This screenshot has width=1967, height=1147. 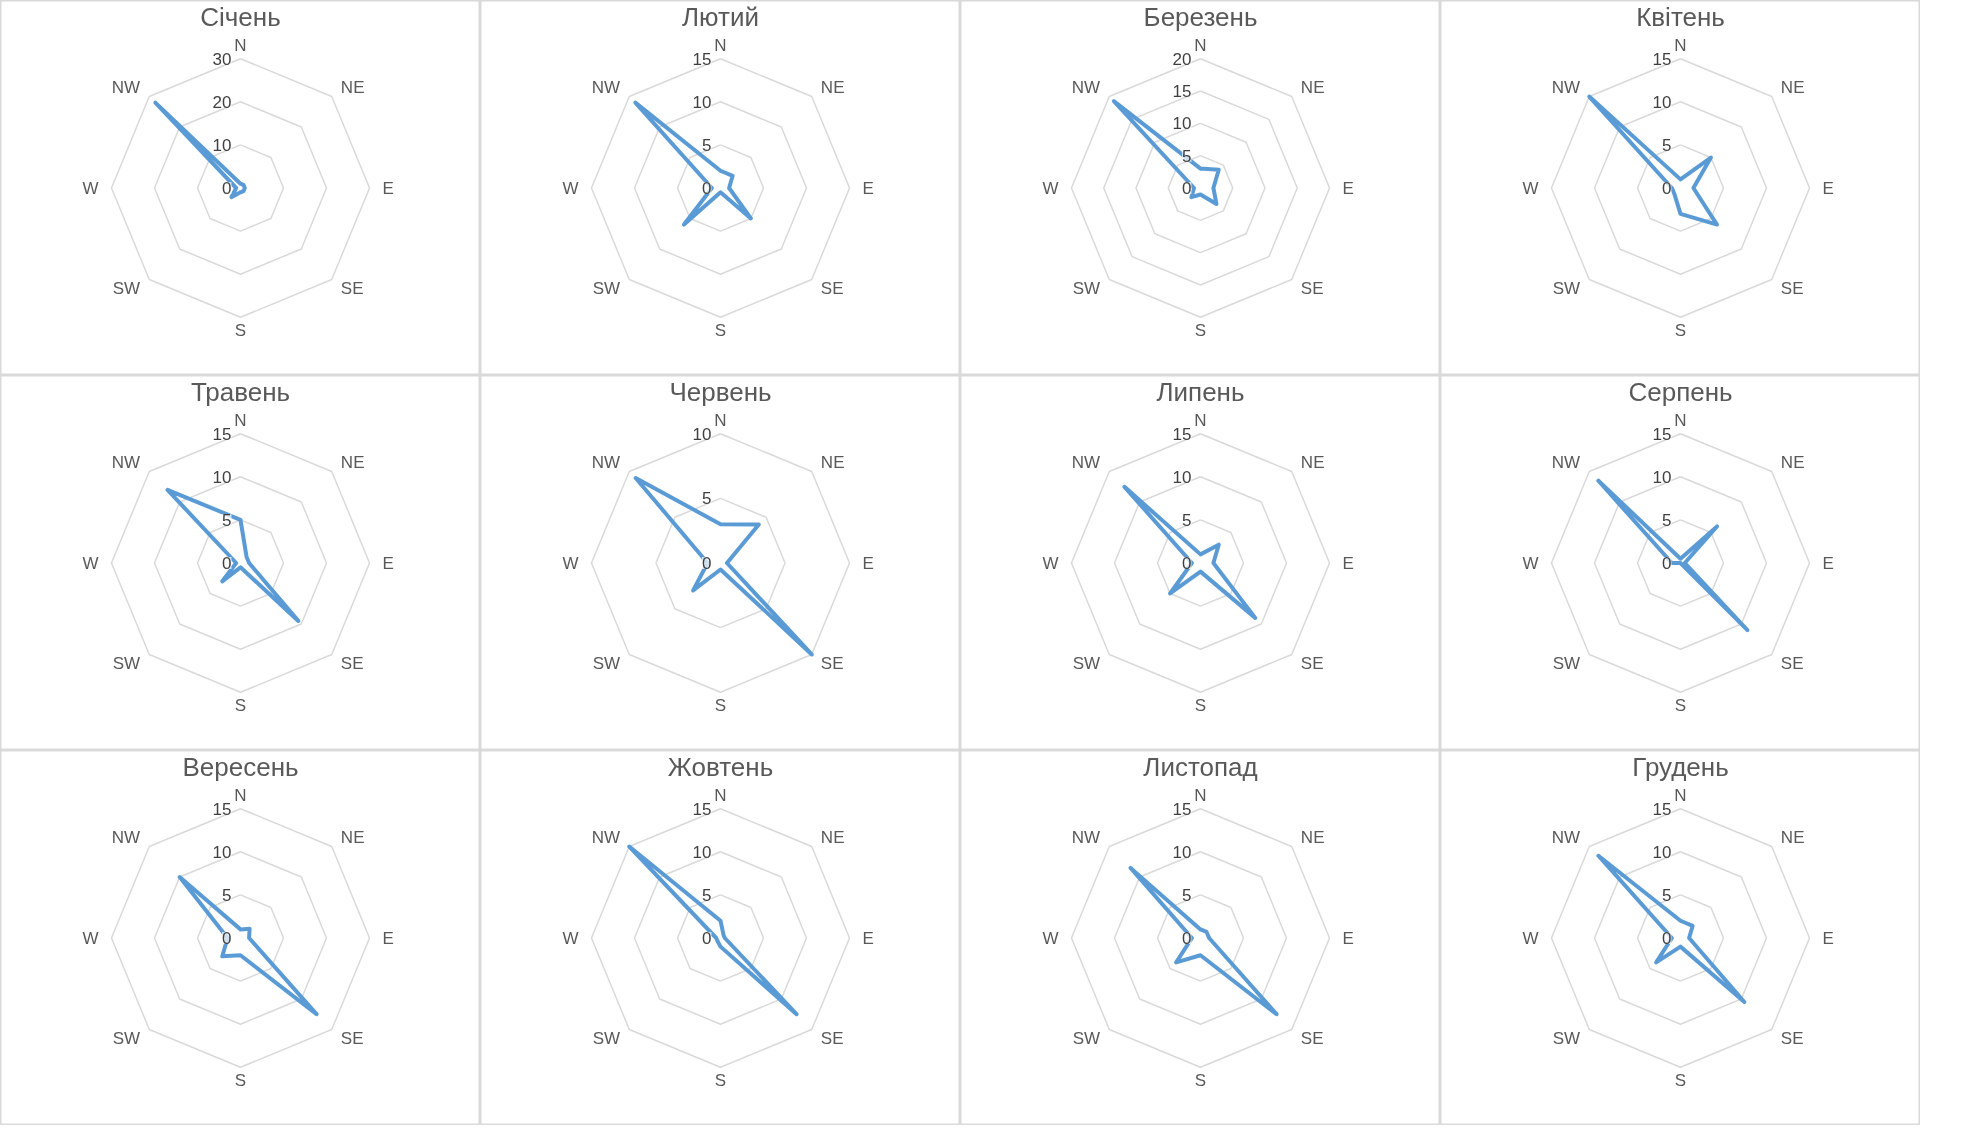 I want to click on chart-title: Вересень, so click(x=240, y=767).